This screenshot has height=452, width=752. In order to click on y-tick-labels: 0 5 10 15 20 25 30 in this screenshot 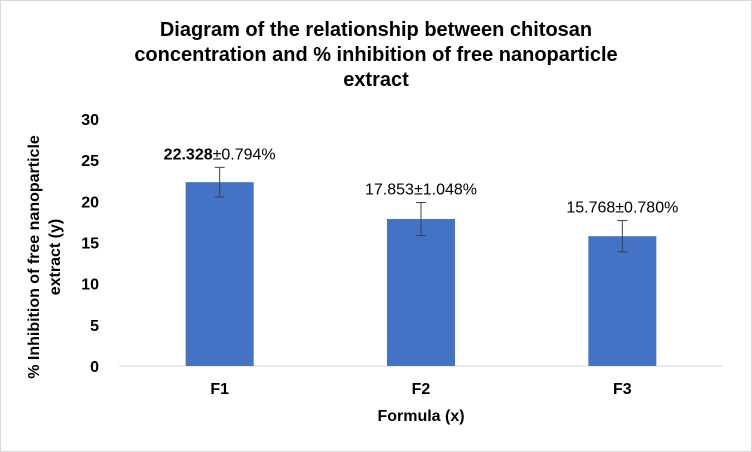, I will do `click(90, 244)`.